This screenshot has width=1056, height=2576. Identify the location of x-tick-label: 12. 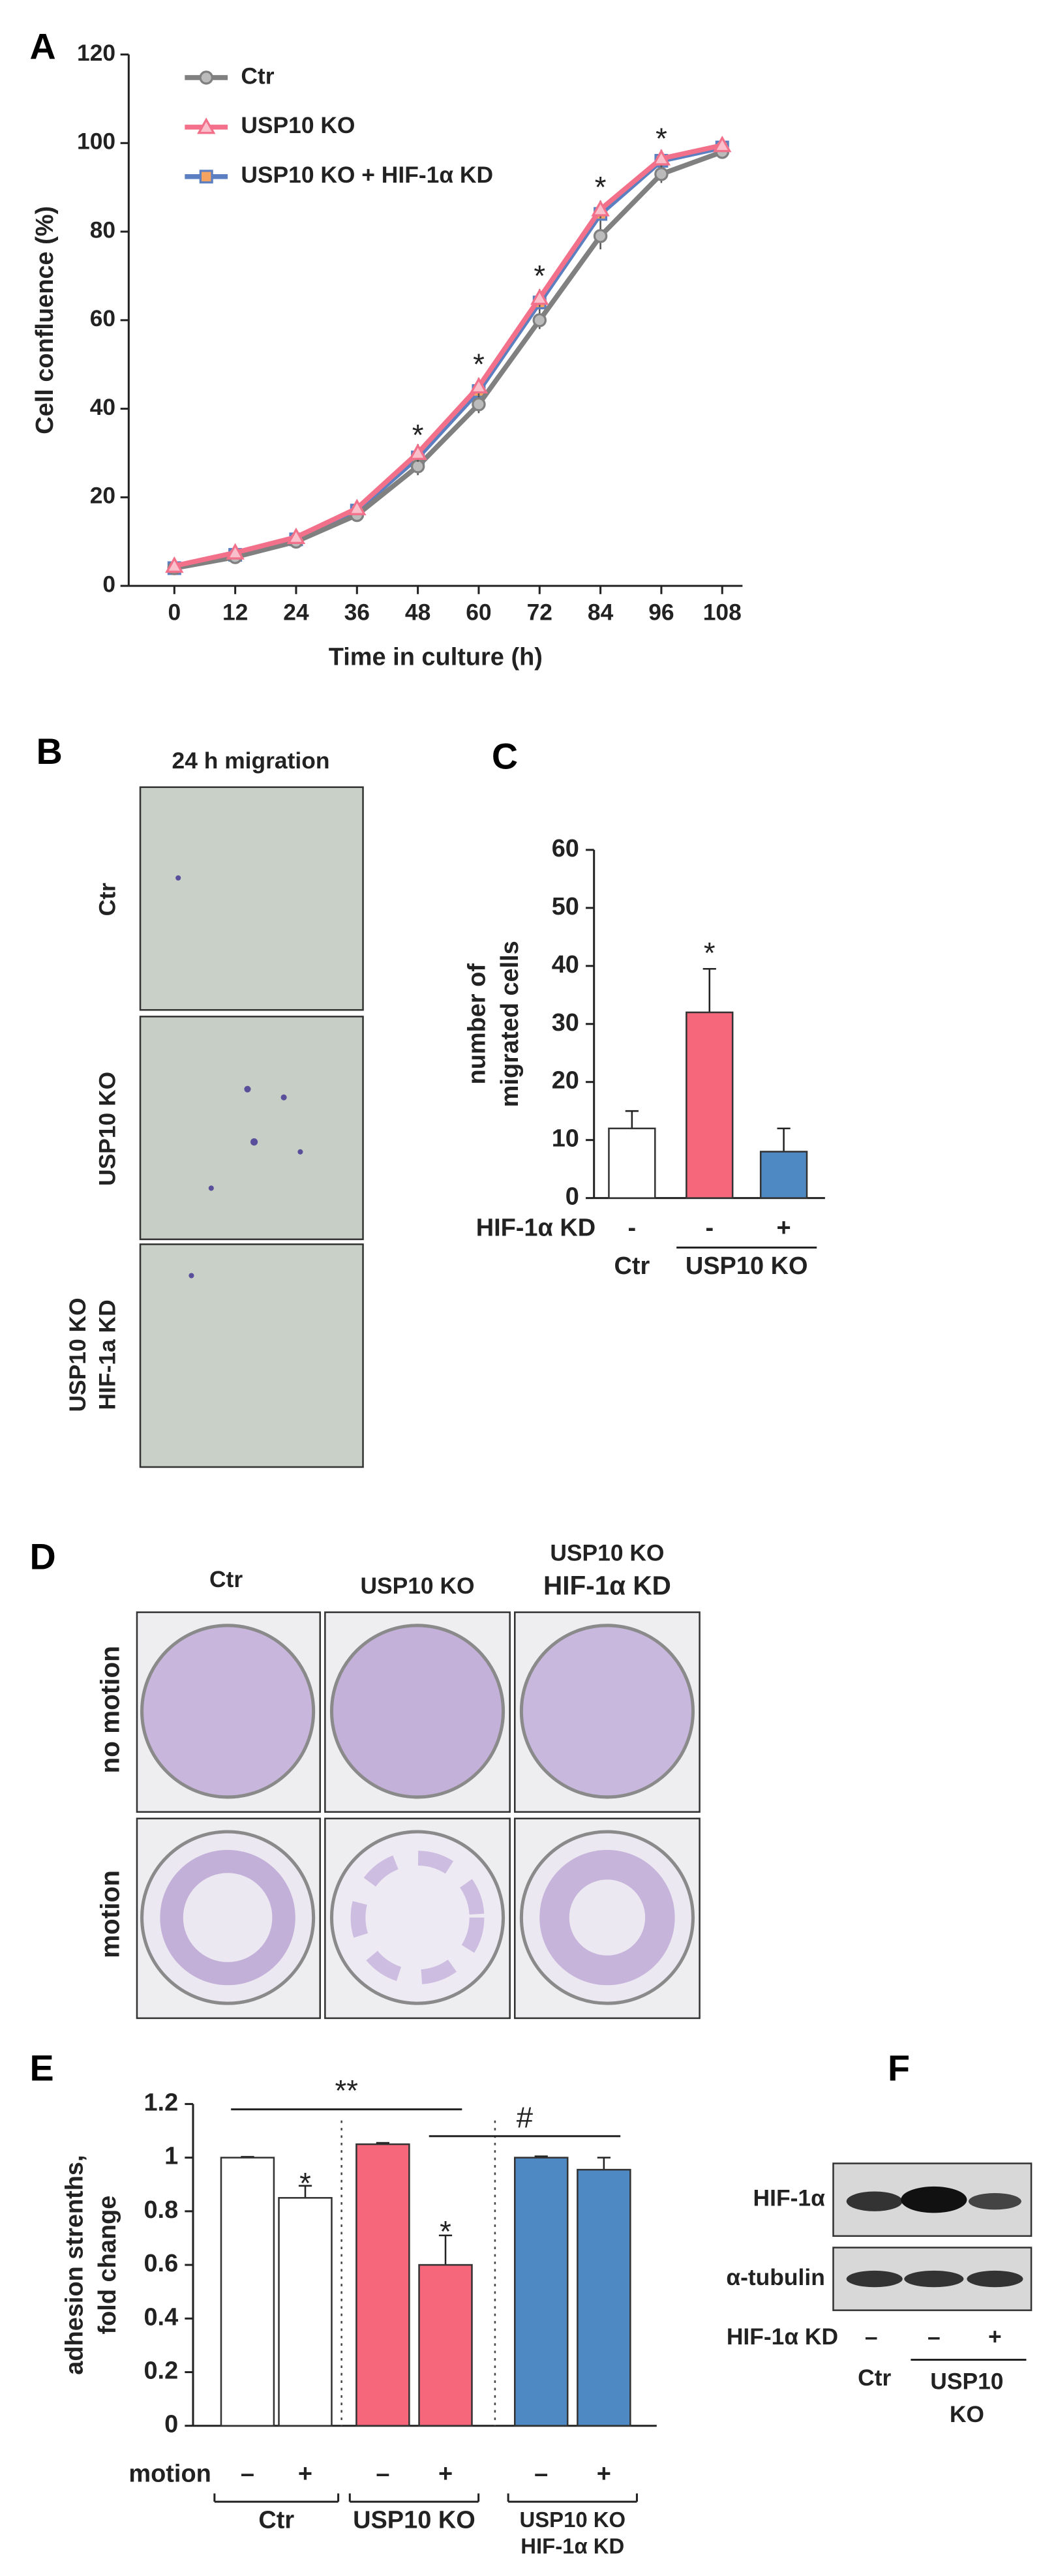
(235, 612).